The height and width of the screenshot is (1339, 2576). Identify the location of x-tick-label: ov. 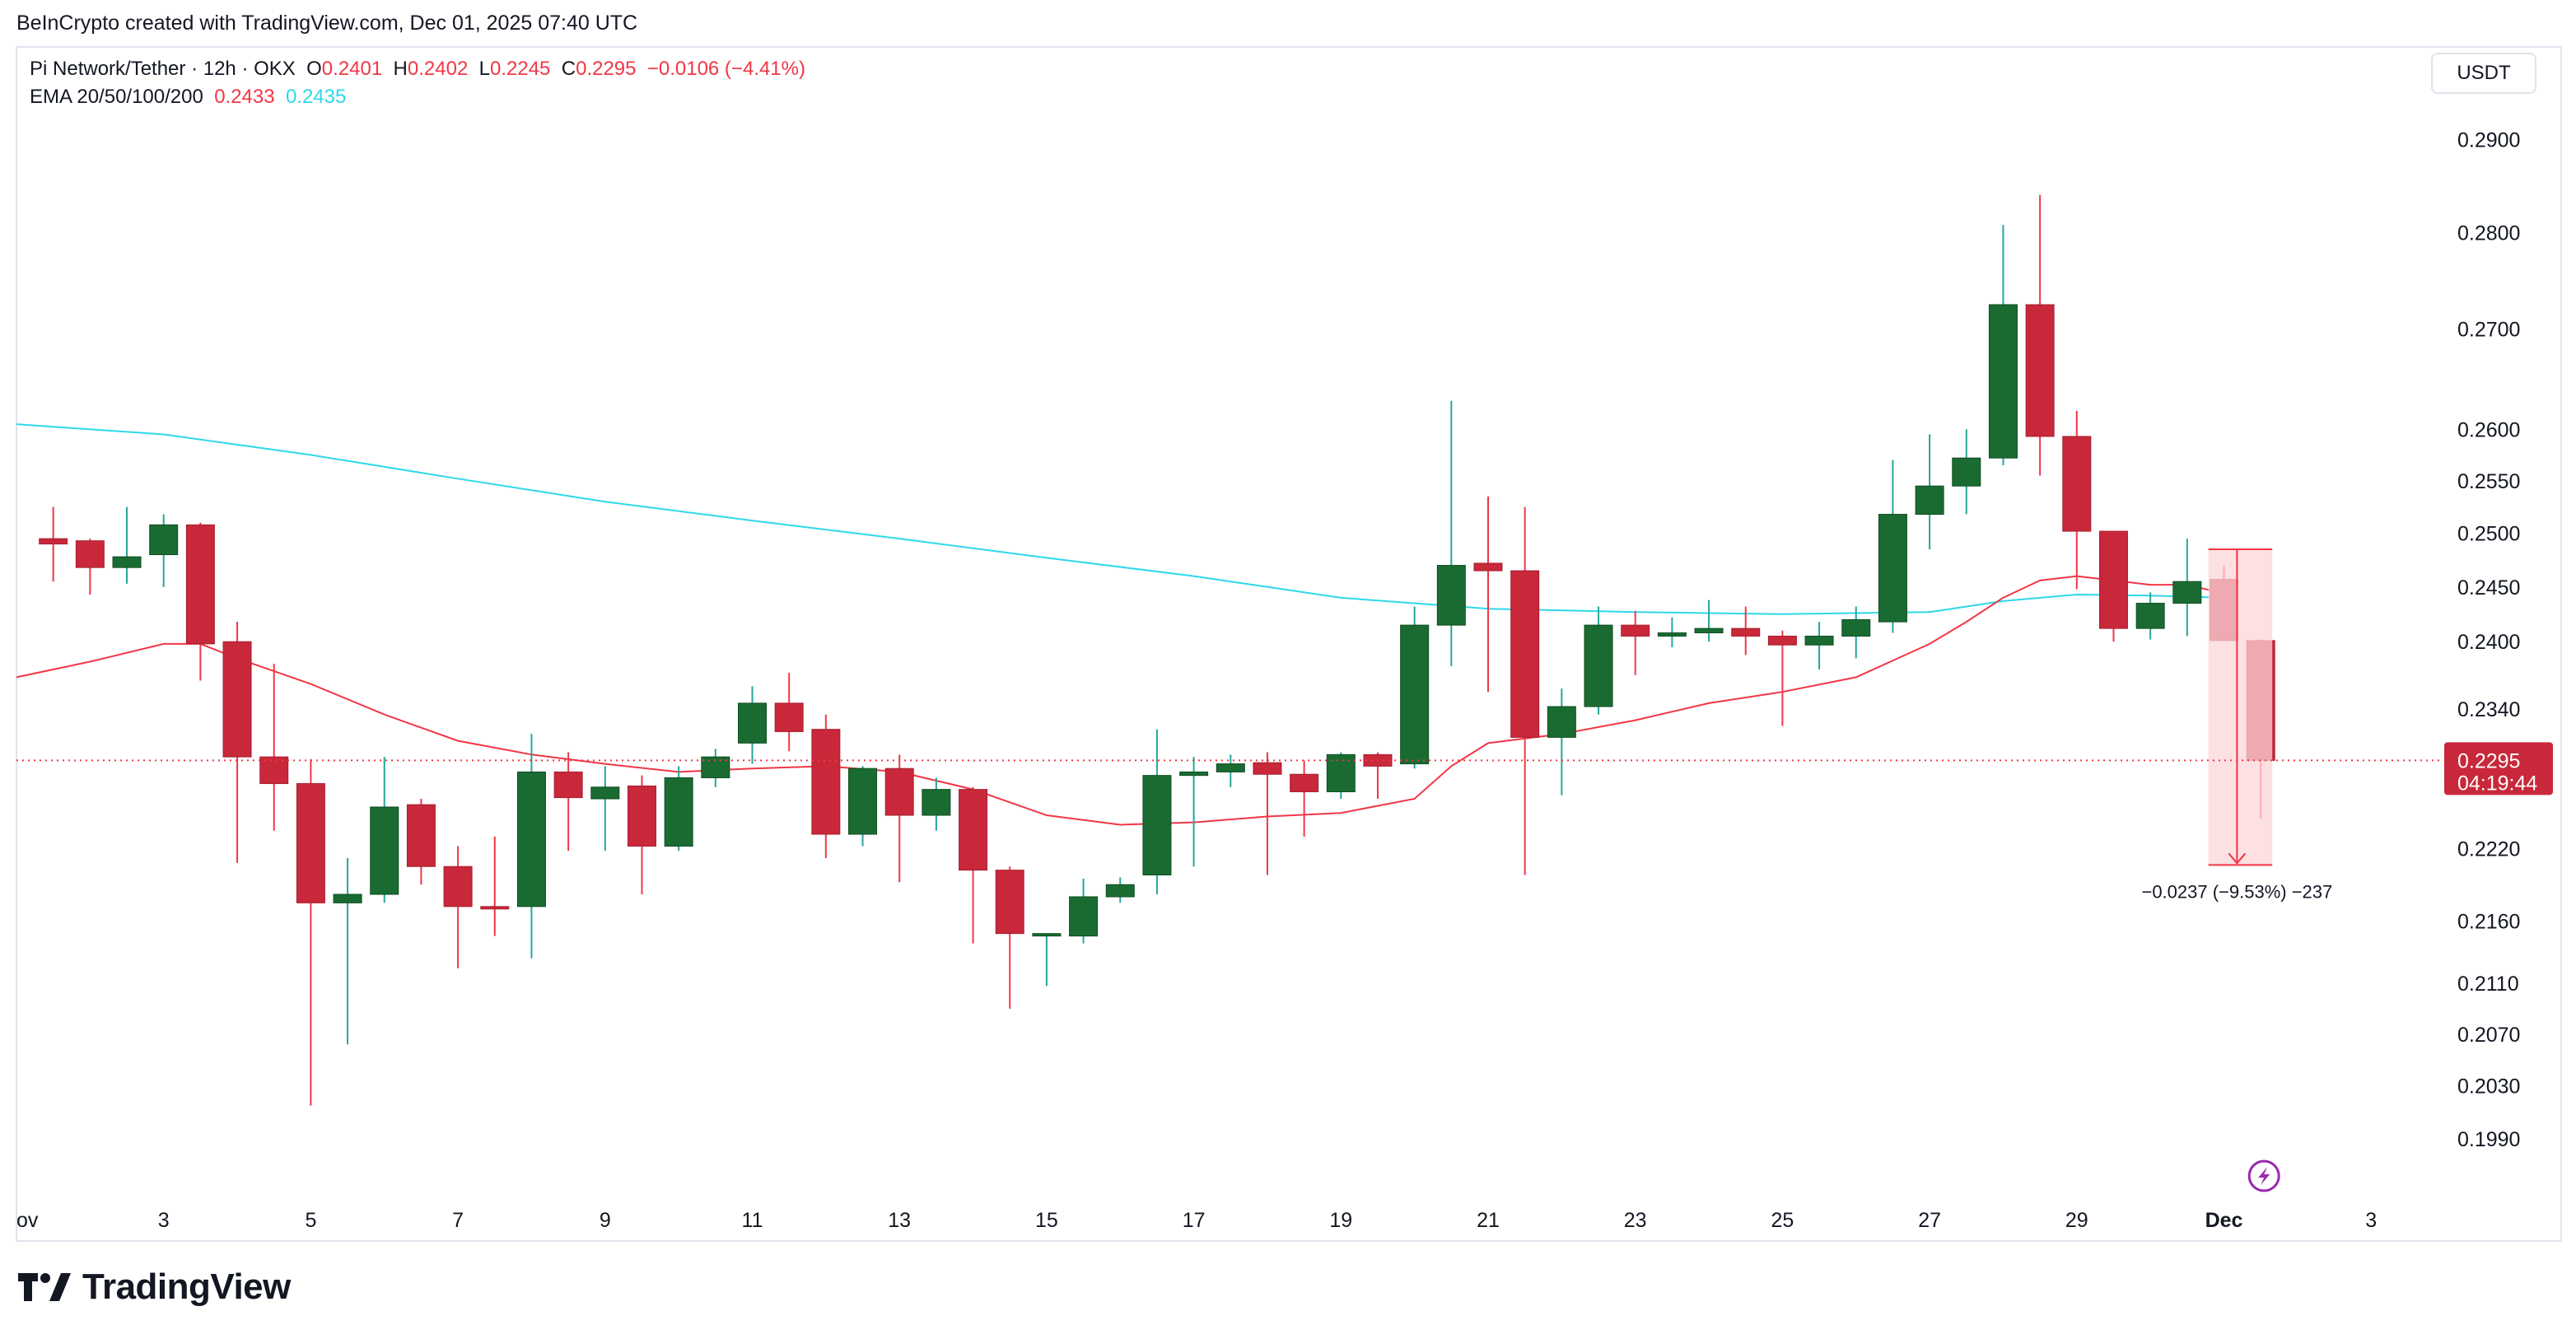
(27, 1220).